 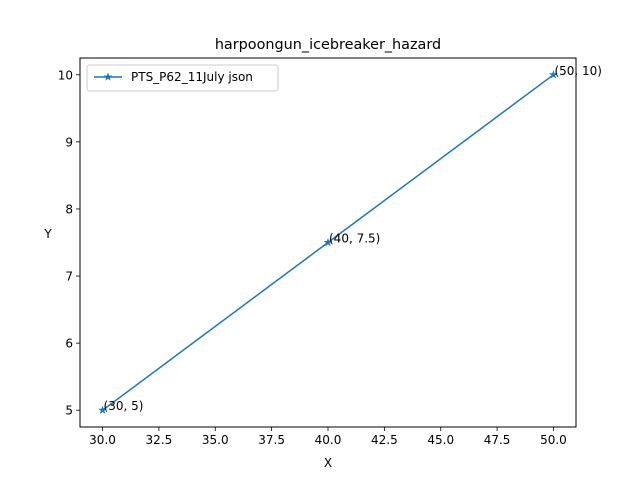 I want to click on x-tick-label: 45.0, so click(x=440, y=440).